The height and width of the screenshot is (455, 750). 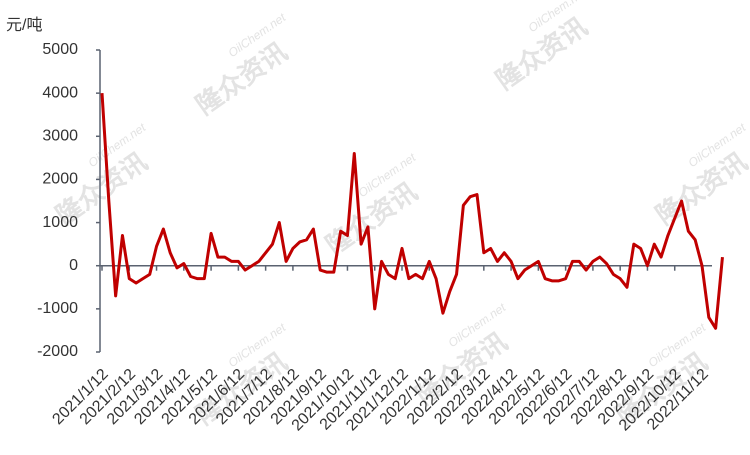 I want to click on y-tick-label: -2000, so click(x=57, y=351).